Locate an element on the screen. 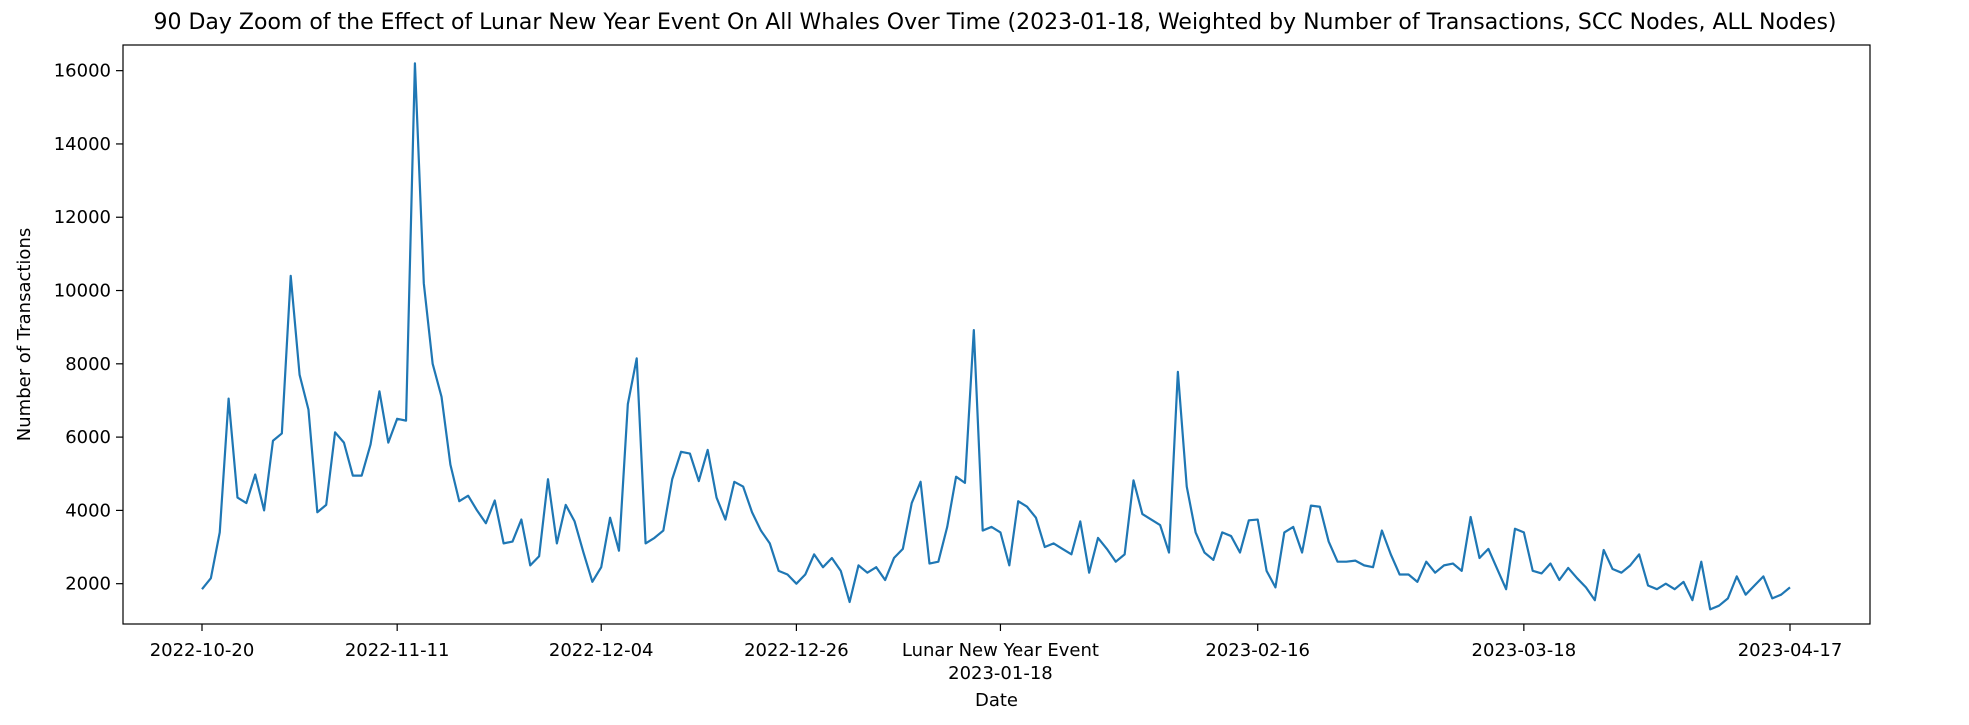 This screenshot has width=1969, height=725. x-tick-label: 2023-01-18 is located at coordinates (1000, 673).